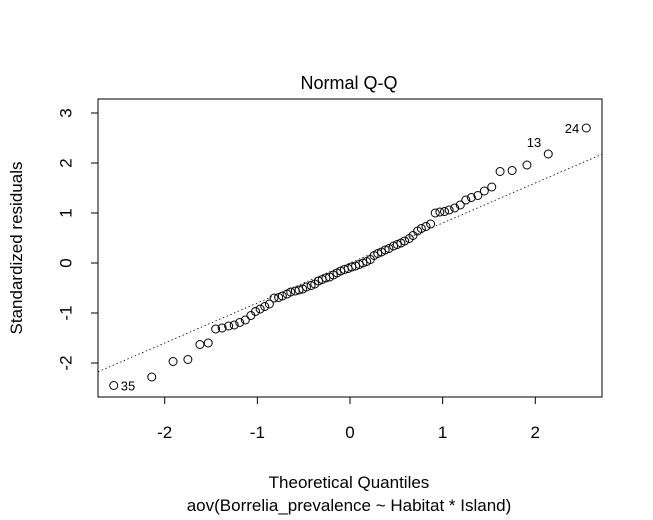 The image size is (653, 520). I want to click on chart-title: Normal Q-Q, so click(348, 83).